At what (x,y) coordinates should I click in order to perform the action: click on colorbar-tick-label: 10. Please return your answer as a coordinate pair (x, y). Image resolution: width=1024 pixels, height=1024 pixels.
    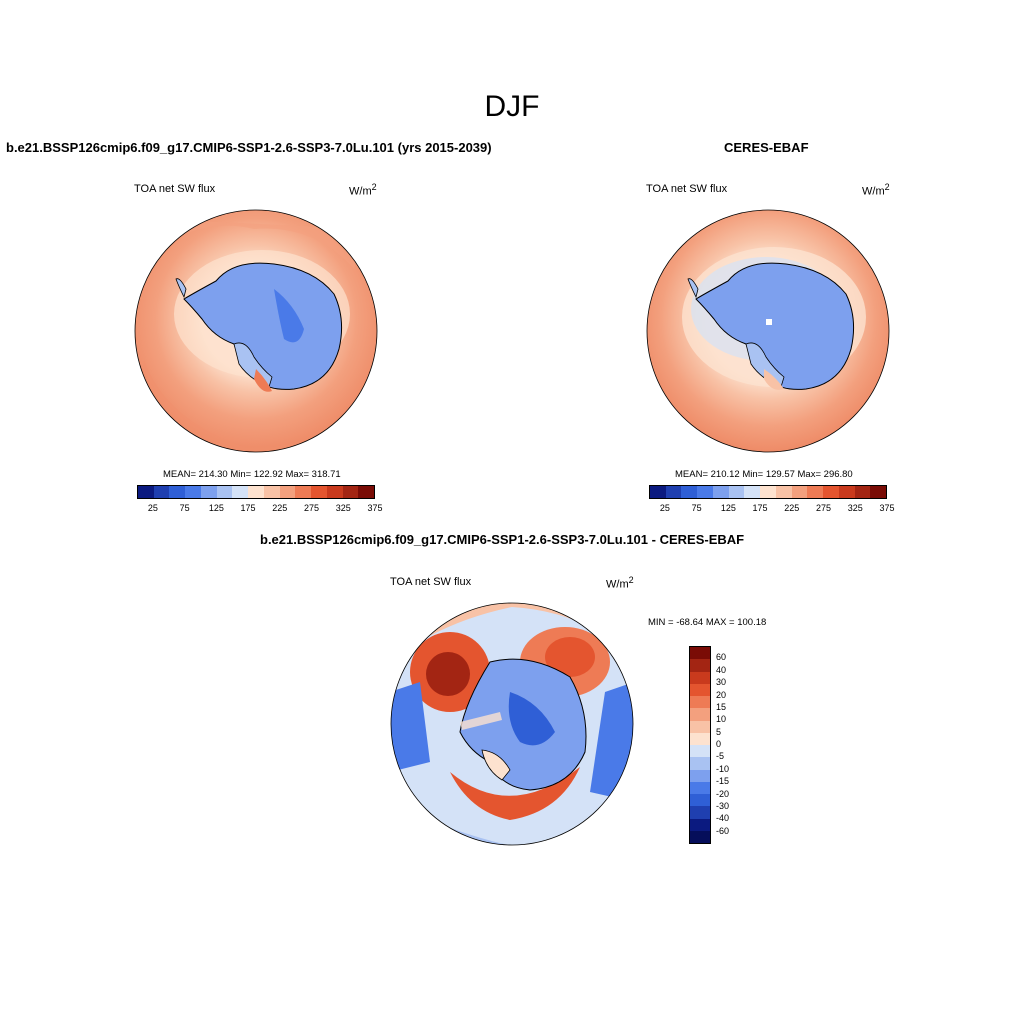
    Looking at the image, I should click on (721, 719).